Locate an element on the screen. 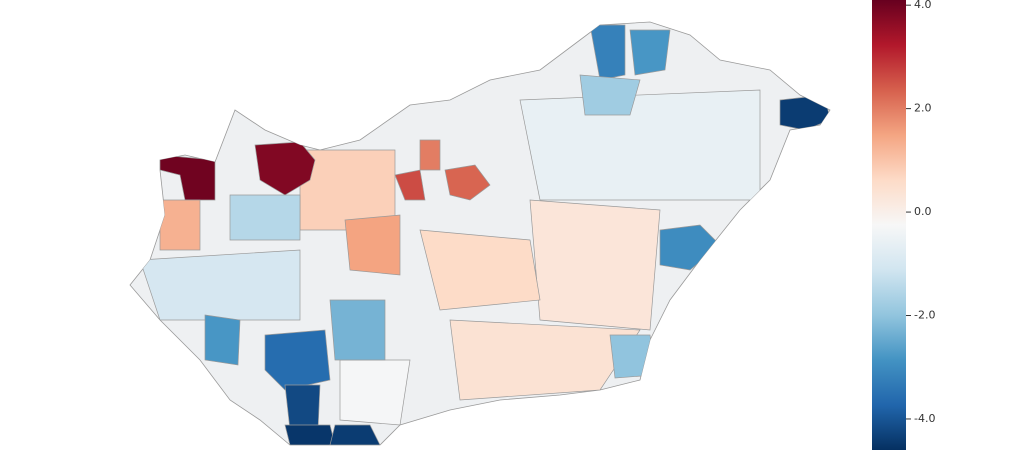  colorbar-axis: 4.0 2.0 0.0 -2.0 -4.0 is located at coordinates (920, 212).